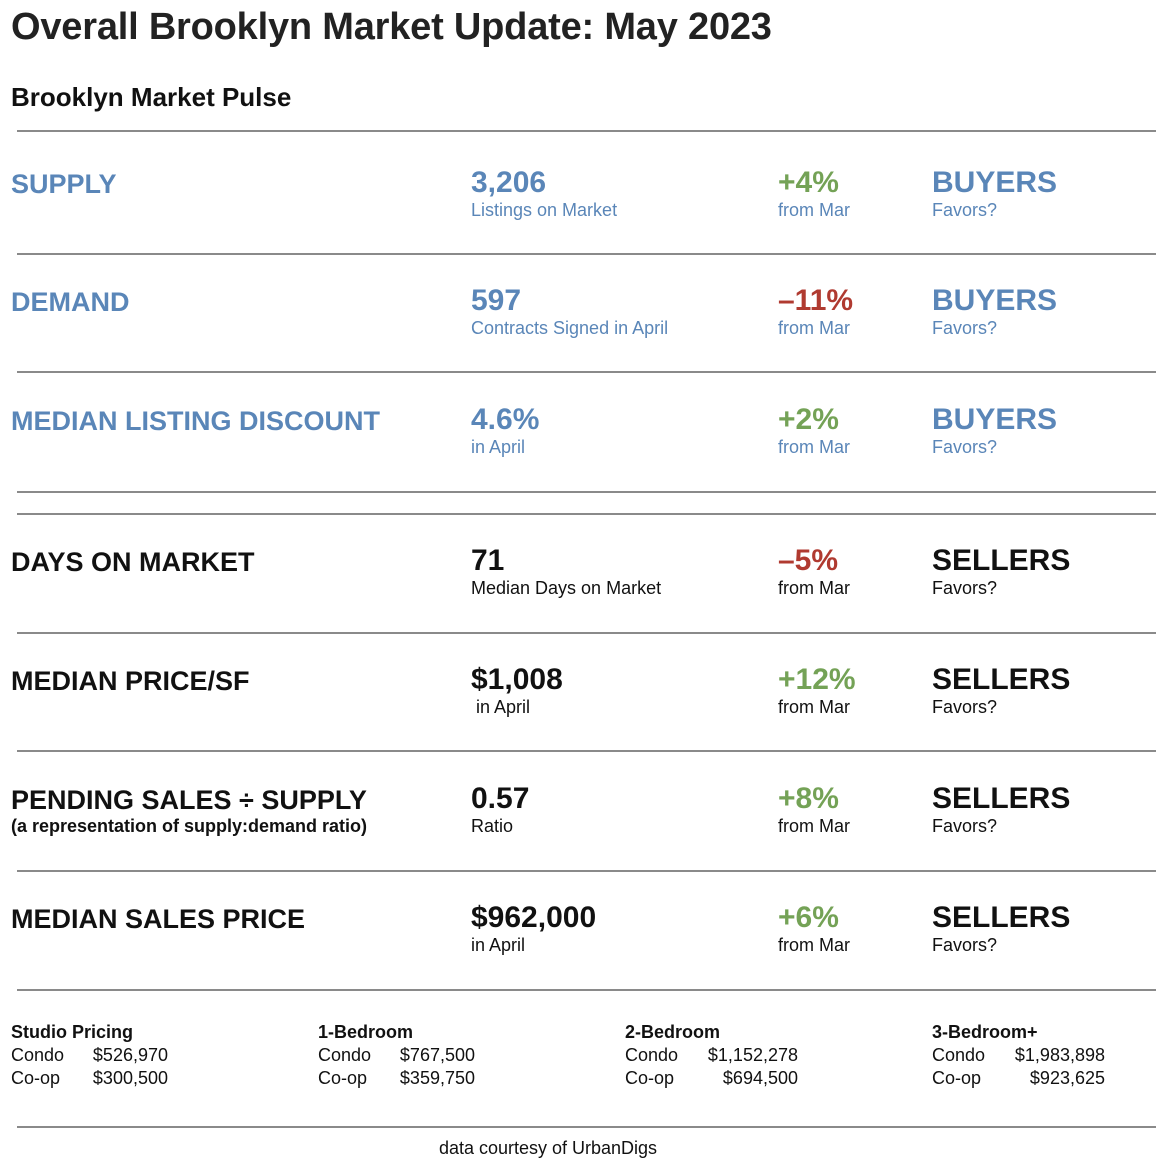  I want to click on metric-value: 71, so click(488, 560).